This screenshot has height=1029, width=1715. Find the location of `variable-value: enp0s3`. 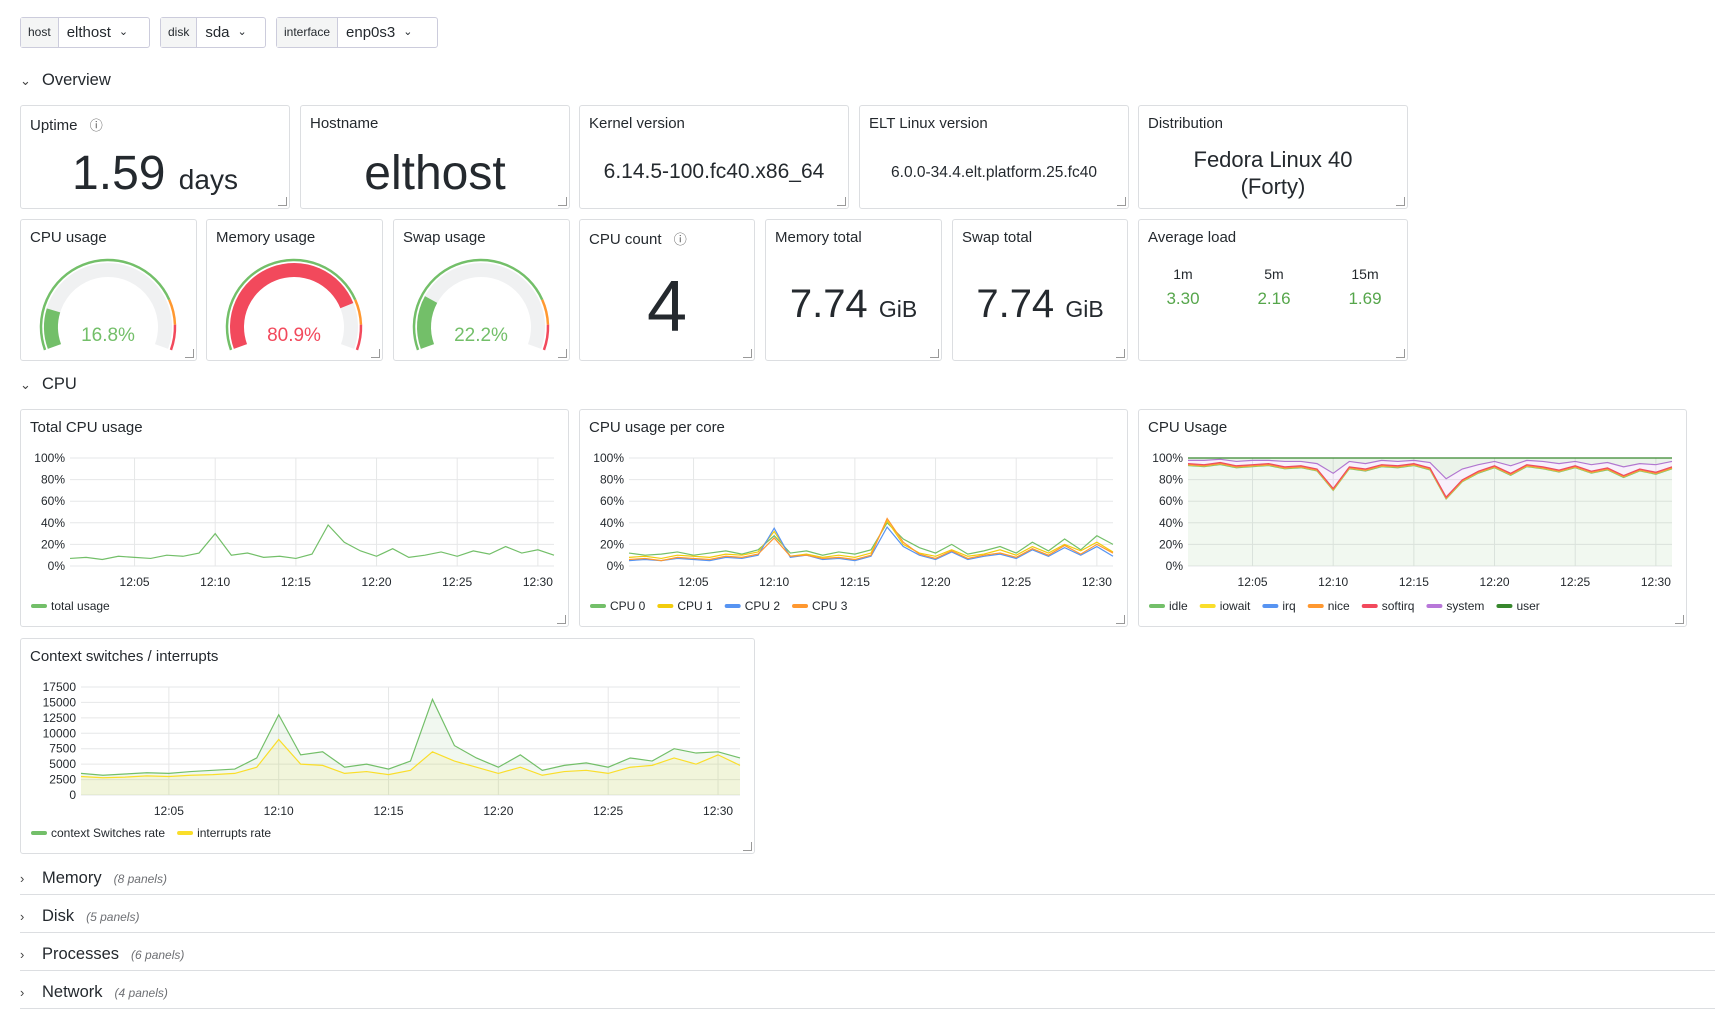

variable-value: enp0s3 is located at coordinates (371, 32).